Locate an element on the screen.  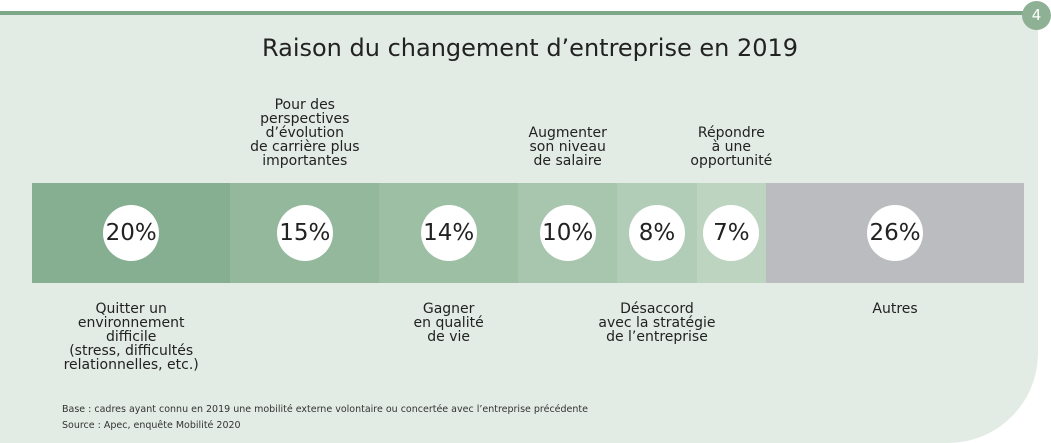
category-label: Répondre à une opportunité is located at coordinates (731, 147).